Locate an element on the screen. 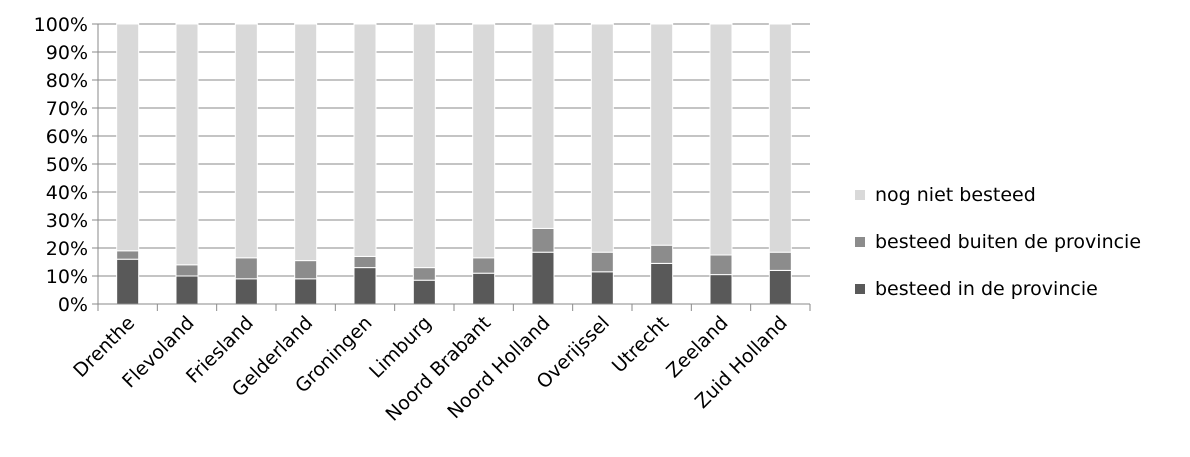  y-tick-label: 80% is located at coordinates (67, 81).